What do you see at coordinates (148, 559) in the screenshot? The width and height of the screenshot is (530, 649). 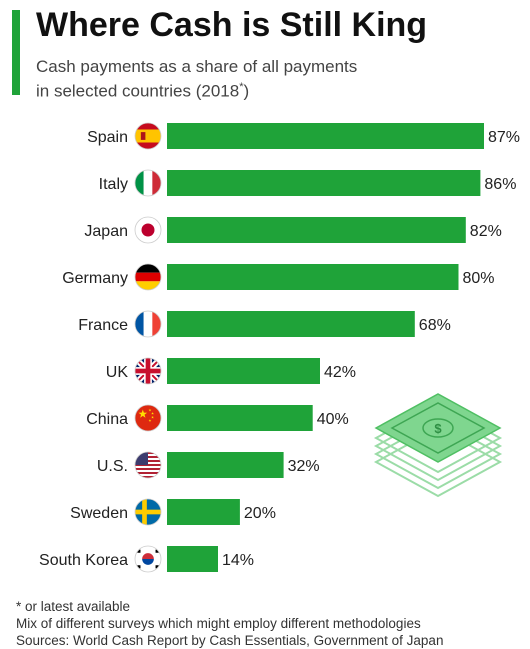 I see `south-korea-flag-icon` at bounding box center [148, 559].